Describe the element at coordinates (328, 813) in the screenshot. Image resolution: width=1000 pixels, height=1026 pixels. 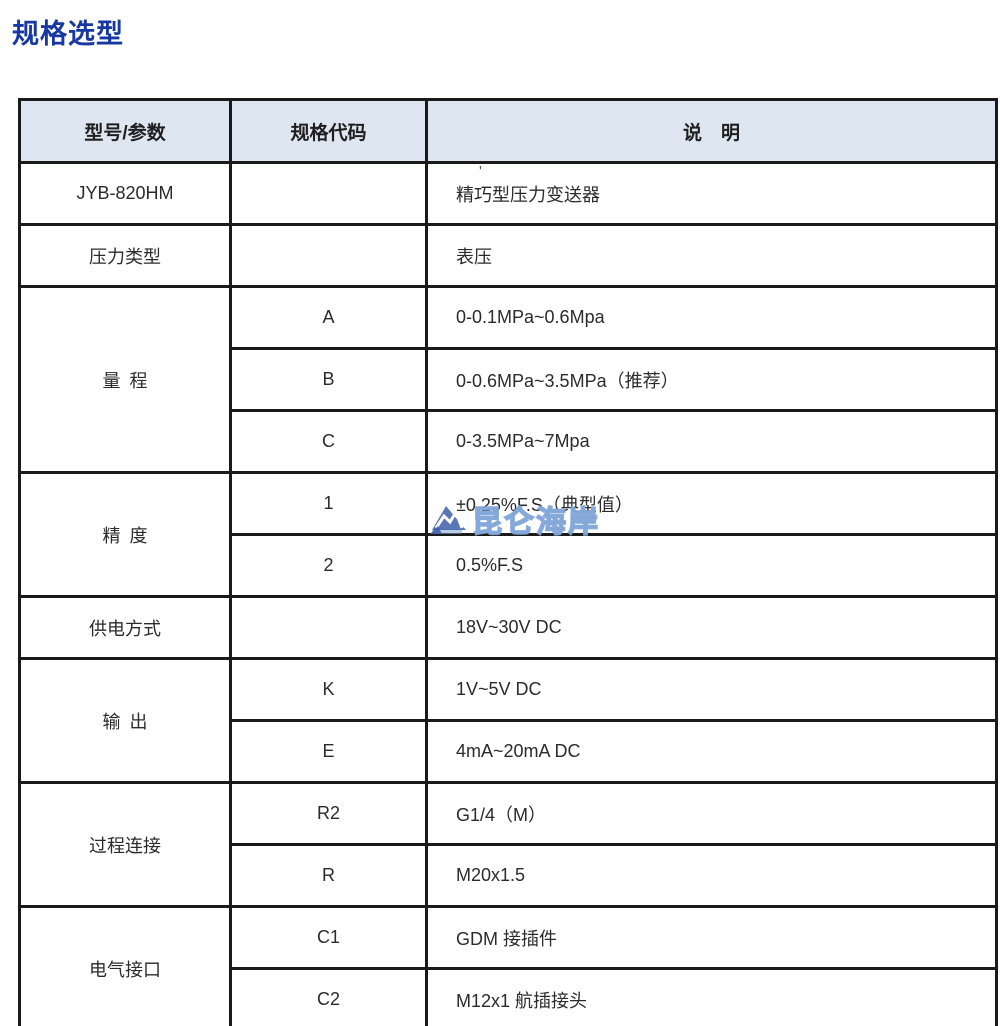
I see `code-cell: R2` at that location.